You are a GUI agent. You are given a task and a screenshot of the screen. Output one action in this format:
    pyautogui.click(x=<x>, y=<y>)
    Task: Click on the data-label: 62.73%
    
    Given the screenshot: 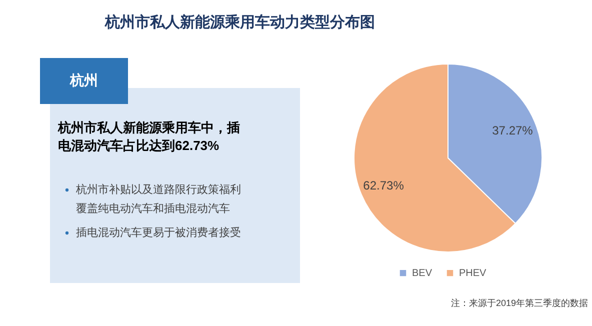 What is the action you would take?
    pyautogui.click(x=383, y=185)
    